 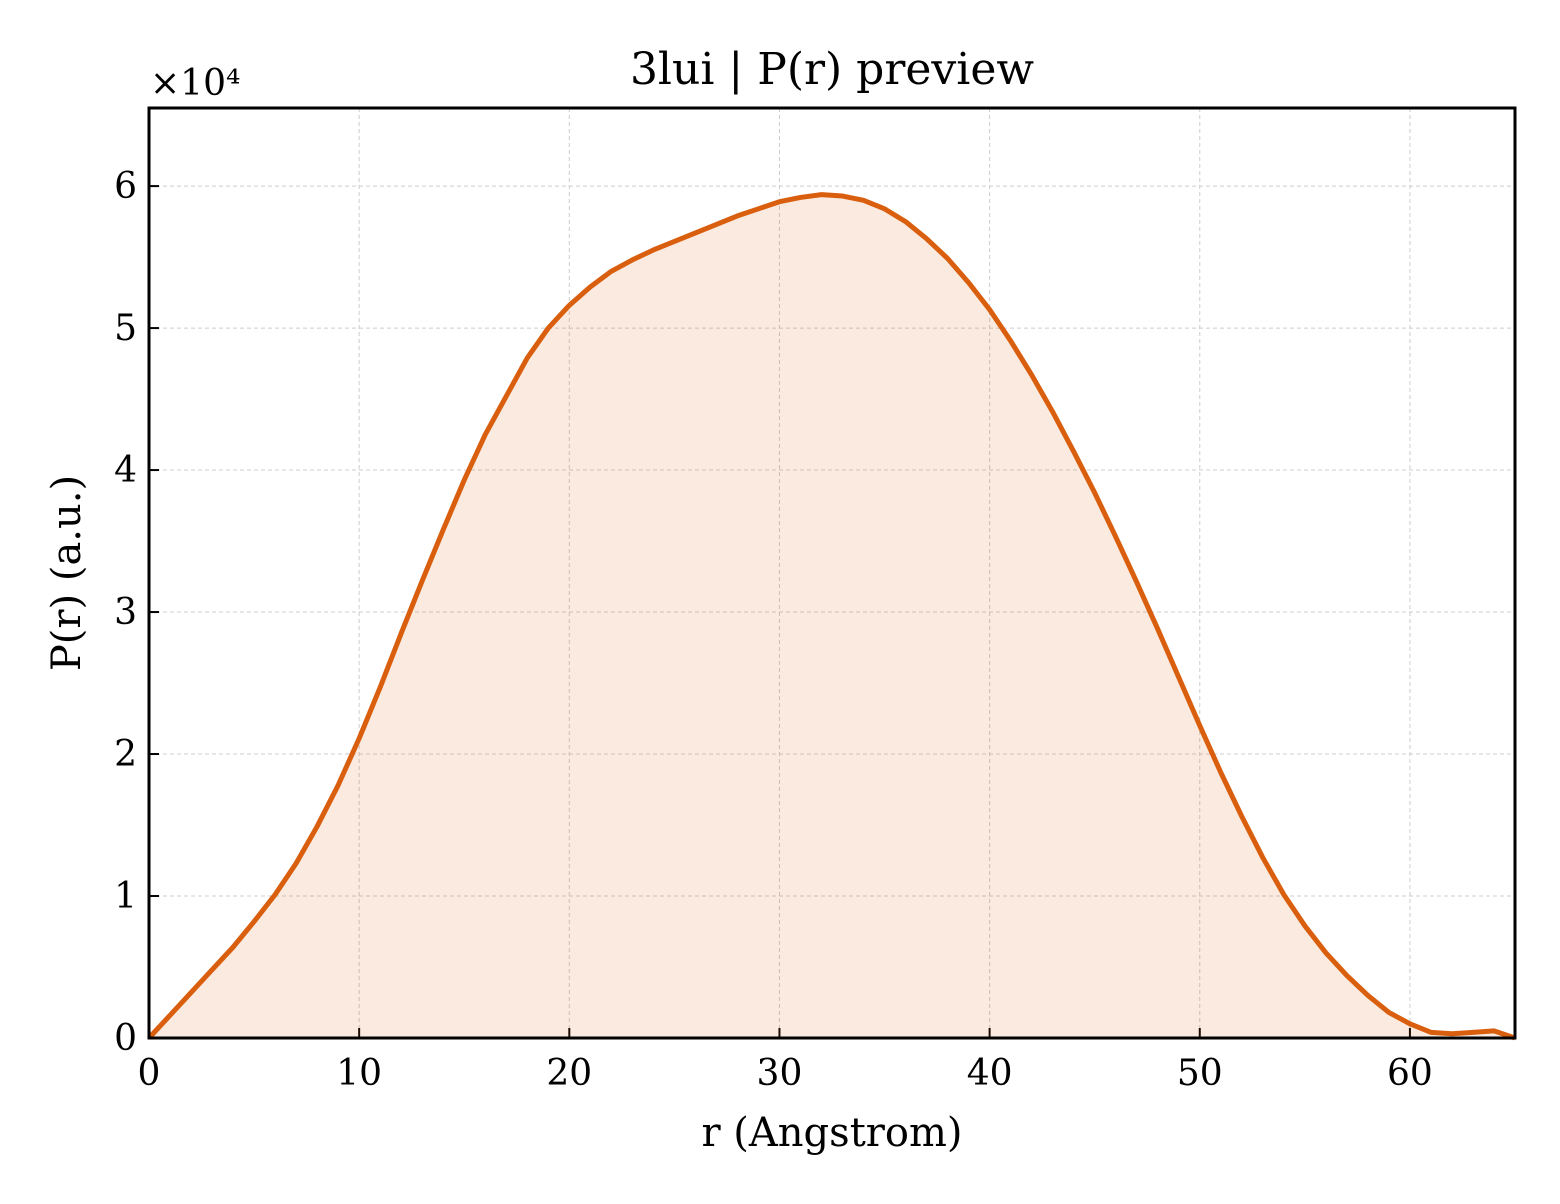 What do you see at coordinates (832, 69) in the screenshot?
I see `chart-title: 3lui | P(r) preview` at bounding box center [832, 69].